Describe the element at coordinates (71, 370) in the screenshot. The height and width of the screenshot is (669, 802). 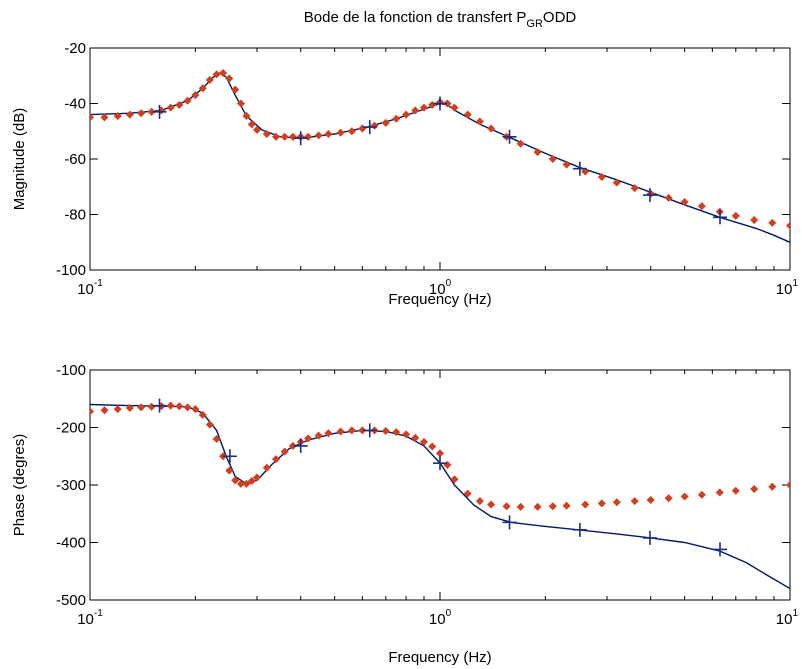
I see `phase-y-tick-label: -100` at that location.